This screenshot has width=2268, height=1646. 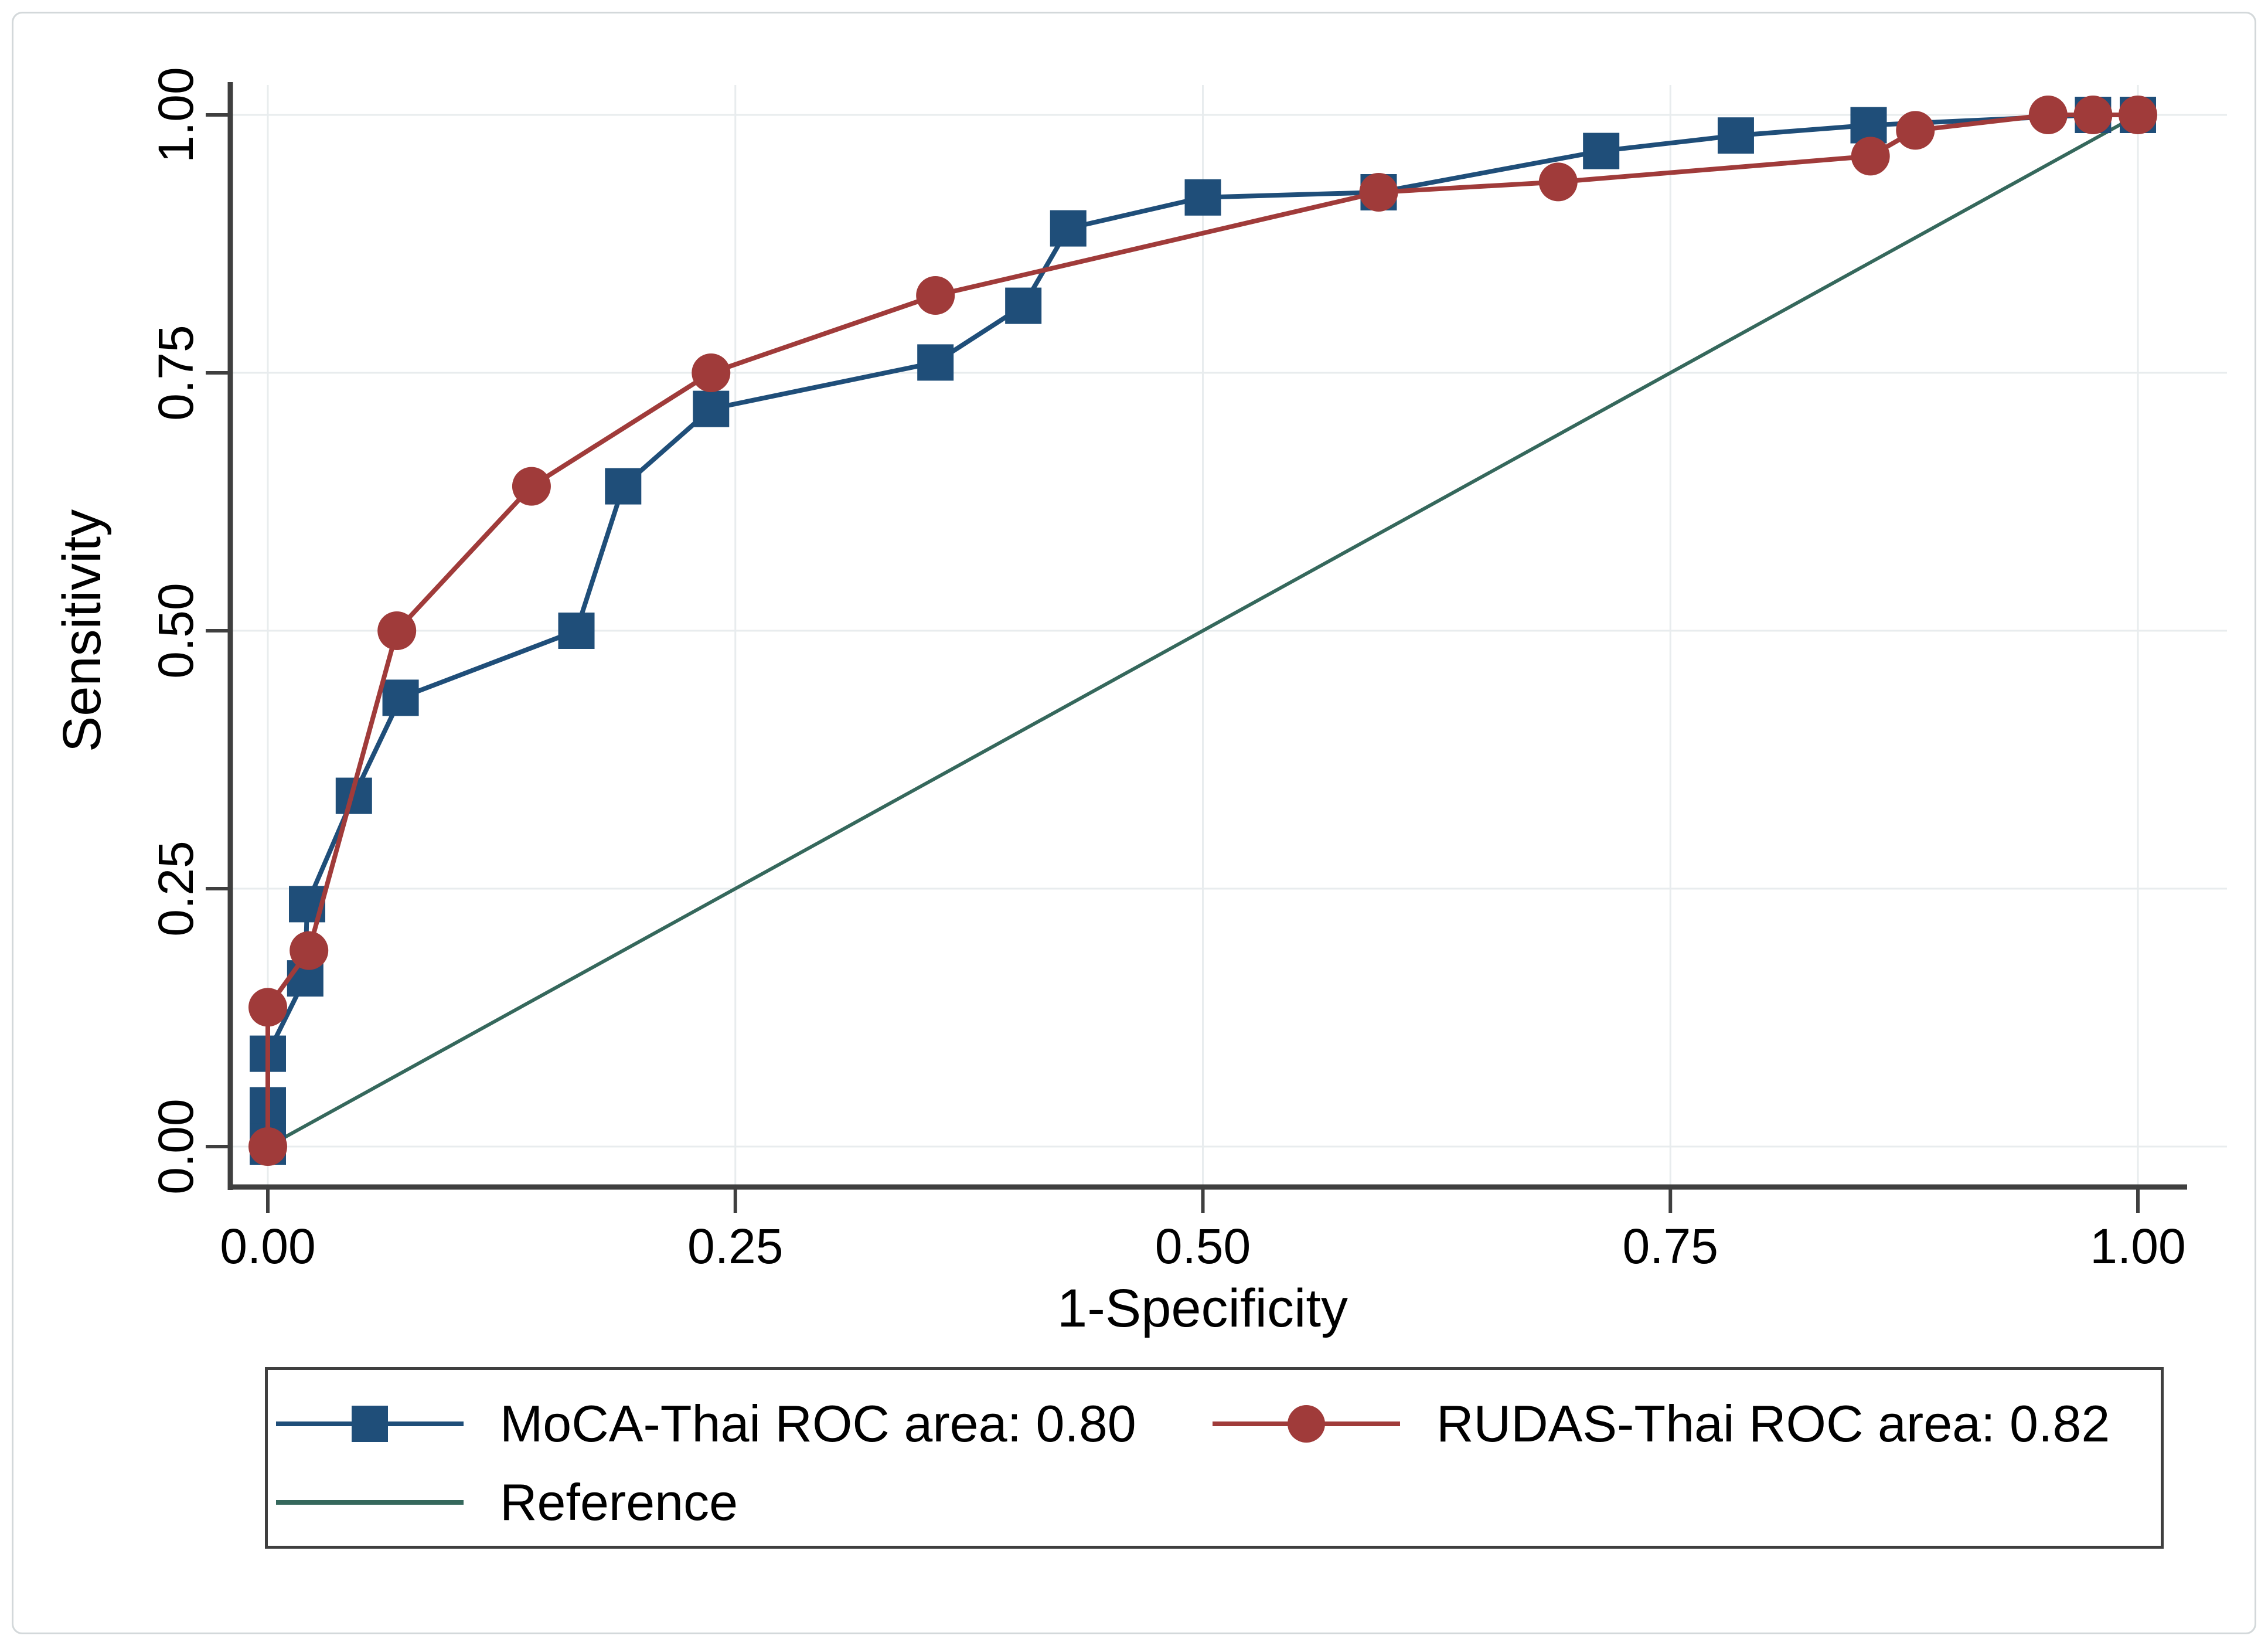 I want to click on legend-entry-moca: MoCA-Thai ROC area: 0.80, so click(x=706, y=1424).